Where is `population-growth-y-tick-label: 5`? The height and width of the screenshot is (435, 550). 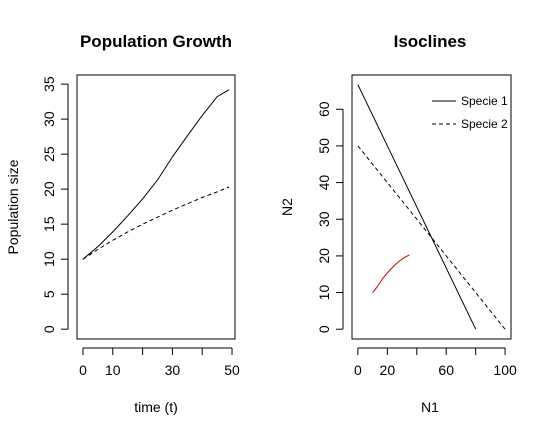 population-growth-y-tick-label: 5 is located at coordinates (49, 294).